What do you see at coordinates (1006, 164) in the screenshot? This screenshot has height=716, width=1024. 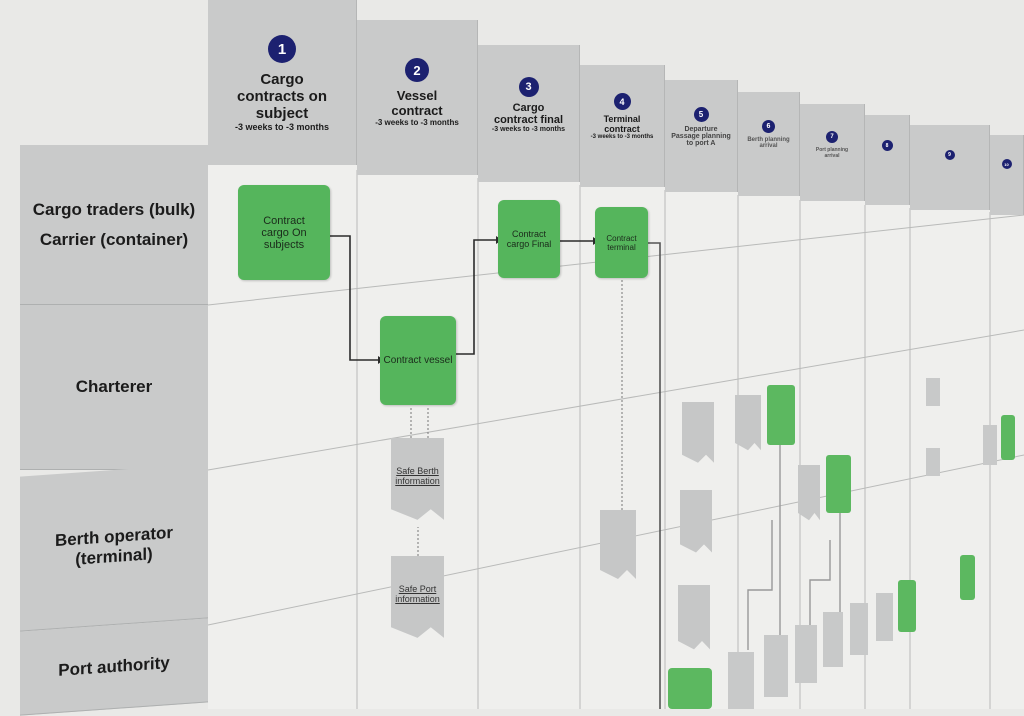 I see `step-number: 10` at bounding box center [1006, 164].